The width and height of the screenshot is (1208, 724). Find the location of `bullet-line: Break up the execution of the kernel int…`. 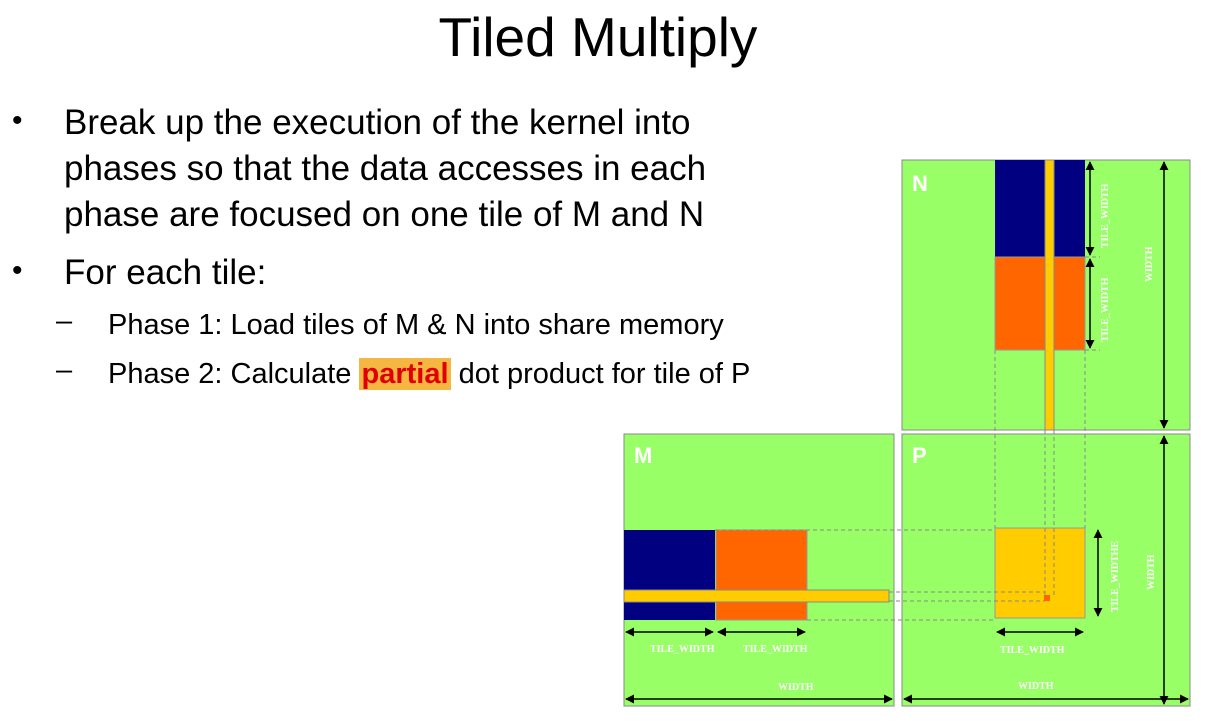

bullet-line: Break up the execution of the kernel int… is located at coordinates (377, 122).